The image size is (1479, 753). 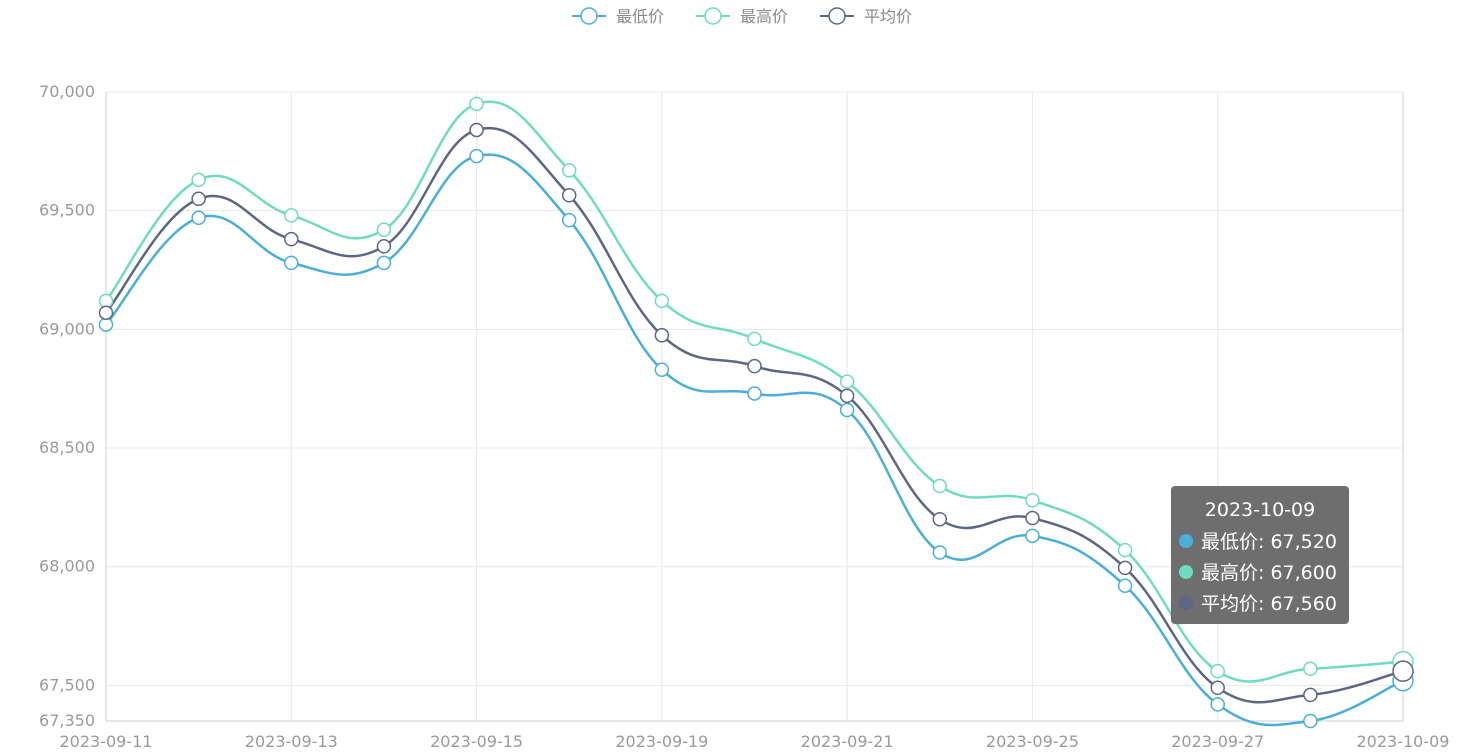 I want to click on x-tick-label: 2023-09-25, so click(x=1032, y=741).